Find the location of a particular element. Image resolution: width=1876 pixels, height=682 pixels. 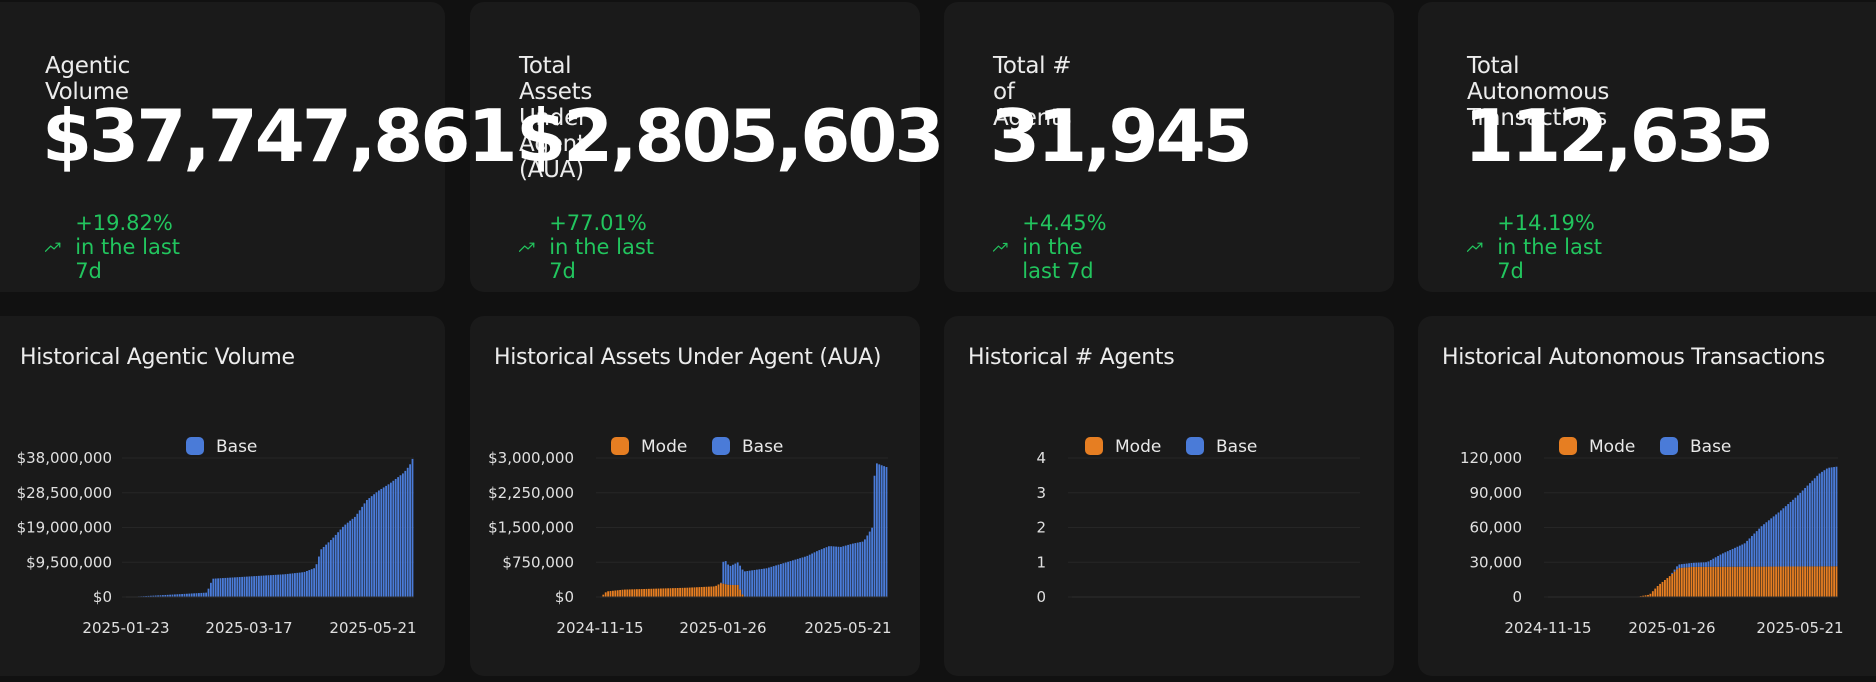

stat-value: 31,945 is located at coordinates (1121, 136).